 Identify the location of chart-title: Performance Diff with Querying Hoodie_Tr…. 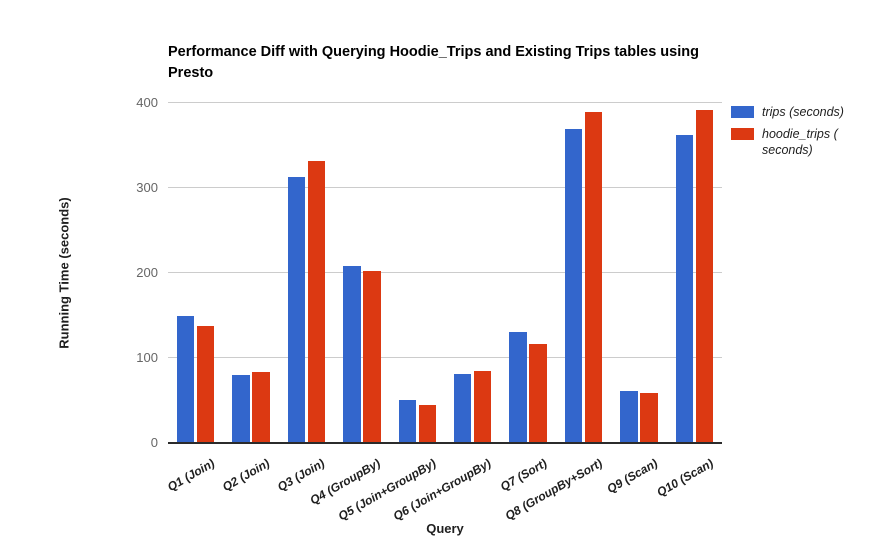
(433, 62).